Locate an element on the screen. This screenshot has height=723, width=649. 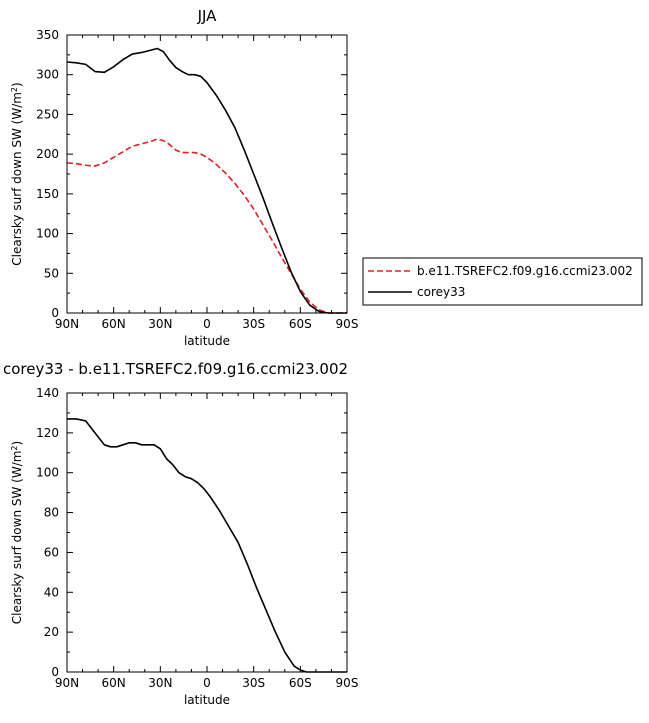
y-tick-label: 300 is located at coordinates (47, 75).